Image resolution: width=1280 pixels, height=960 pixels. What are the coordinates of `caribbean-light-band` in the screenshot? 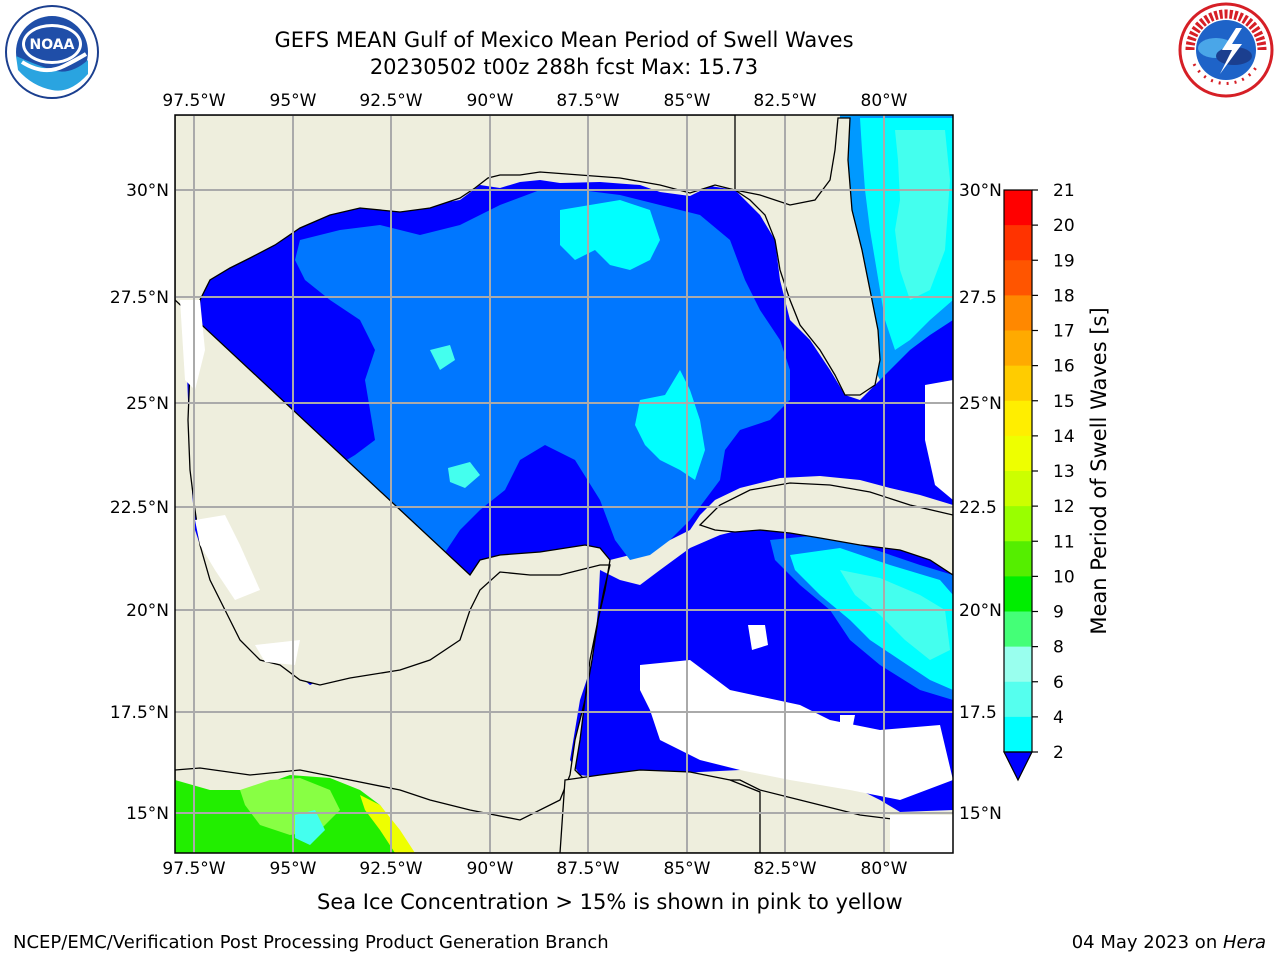 It's located at (895, 615).